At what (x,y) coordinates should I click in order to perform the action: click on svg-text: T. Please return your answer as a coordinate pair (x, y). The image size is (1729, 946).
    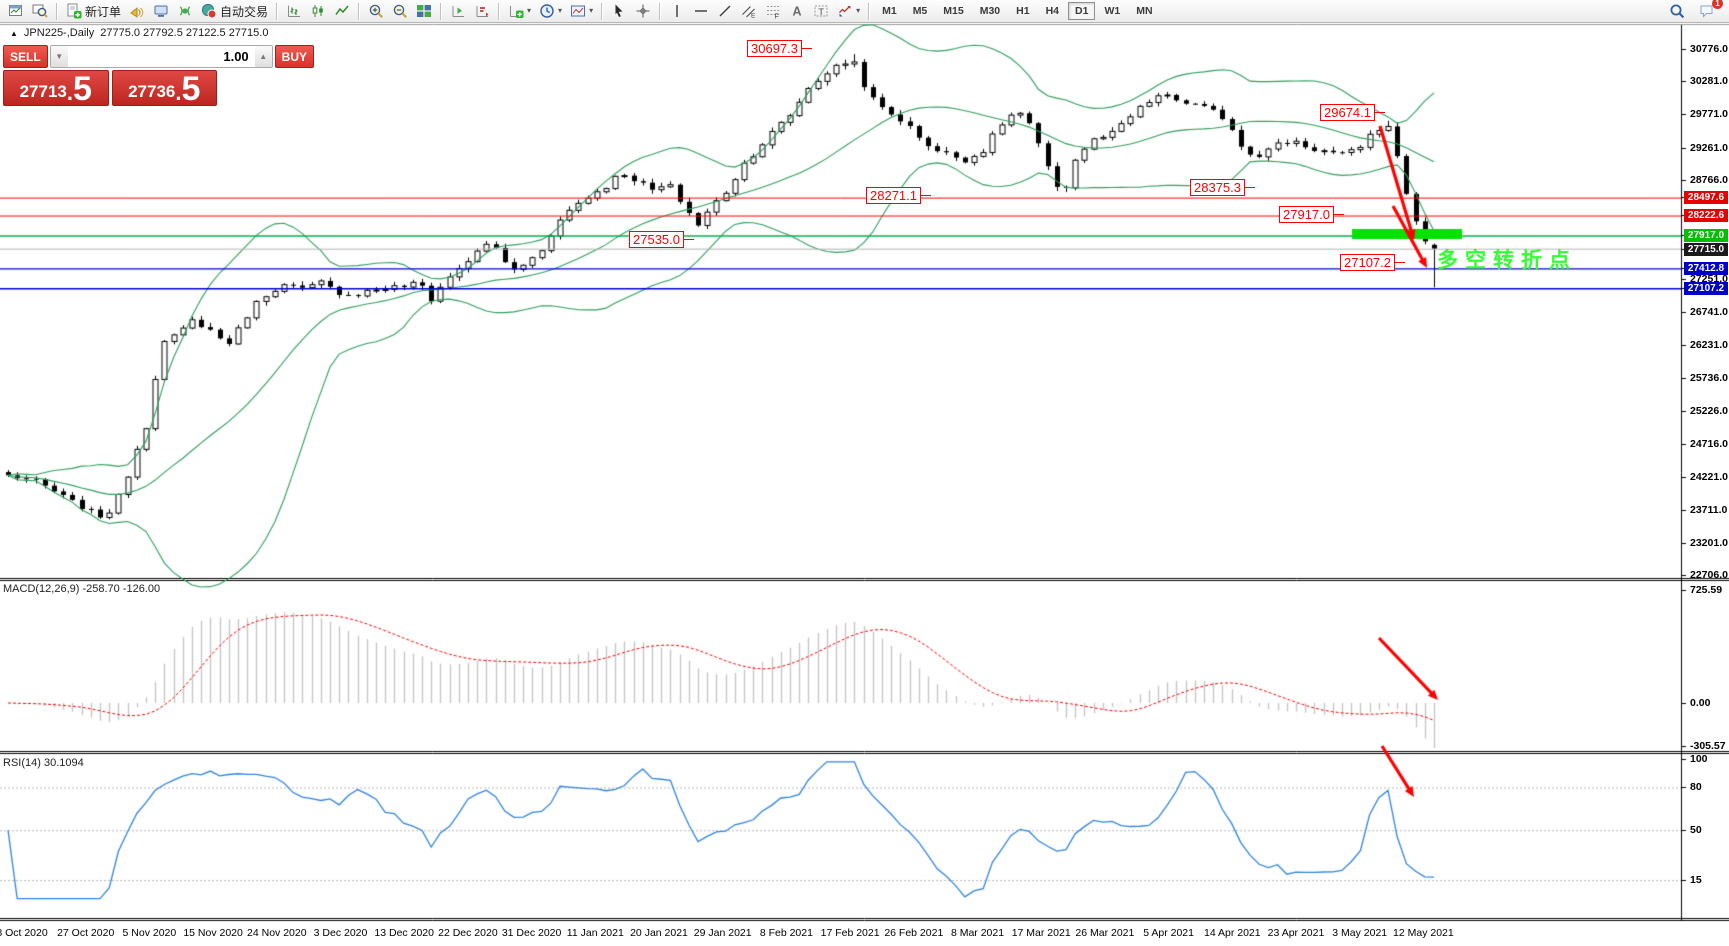
    Looking at the image, I should click on (821, 12).